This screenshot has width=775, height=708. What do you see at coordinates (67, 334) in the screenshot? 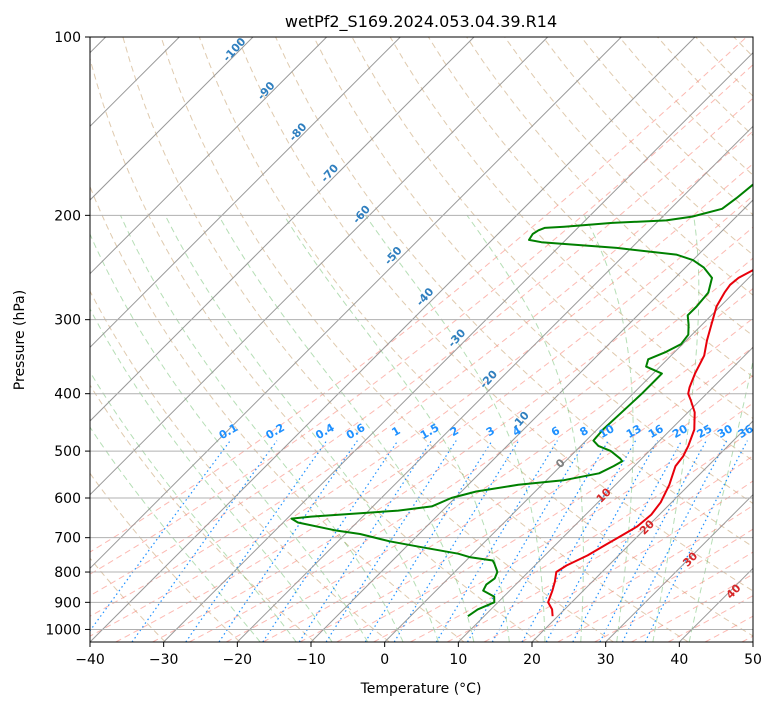
I see `y-axis: 100 200 300 400 500 600 700 800 900 1000` at bounding box center [67, 334].